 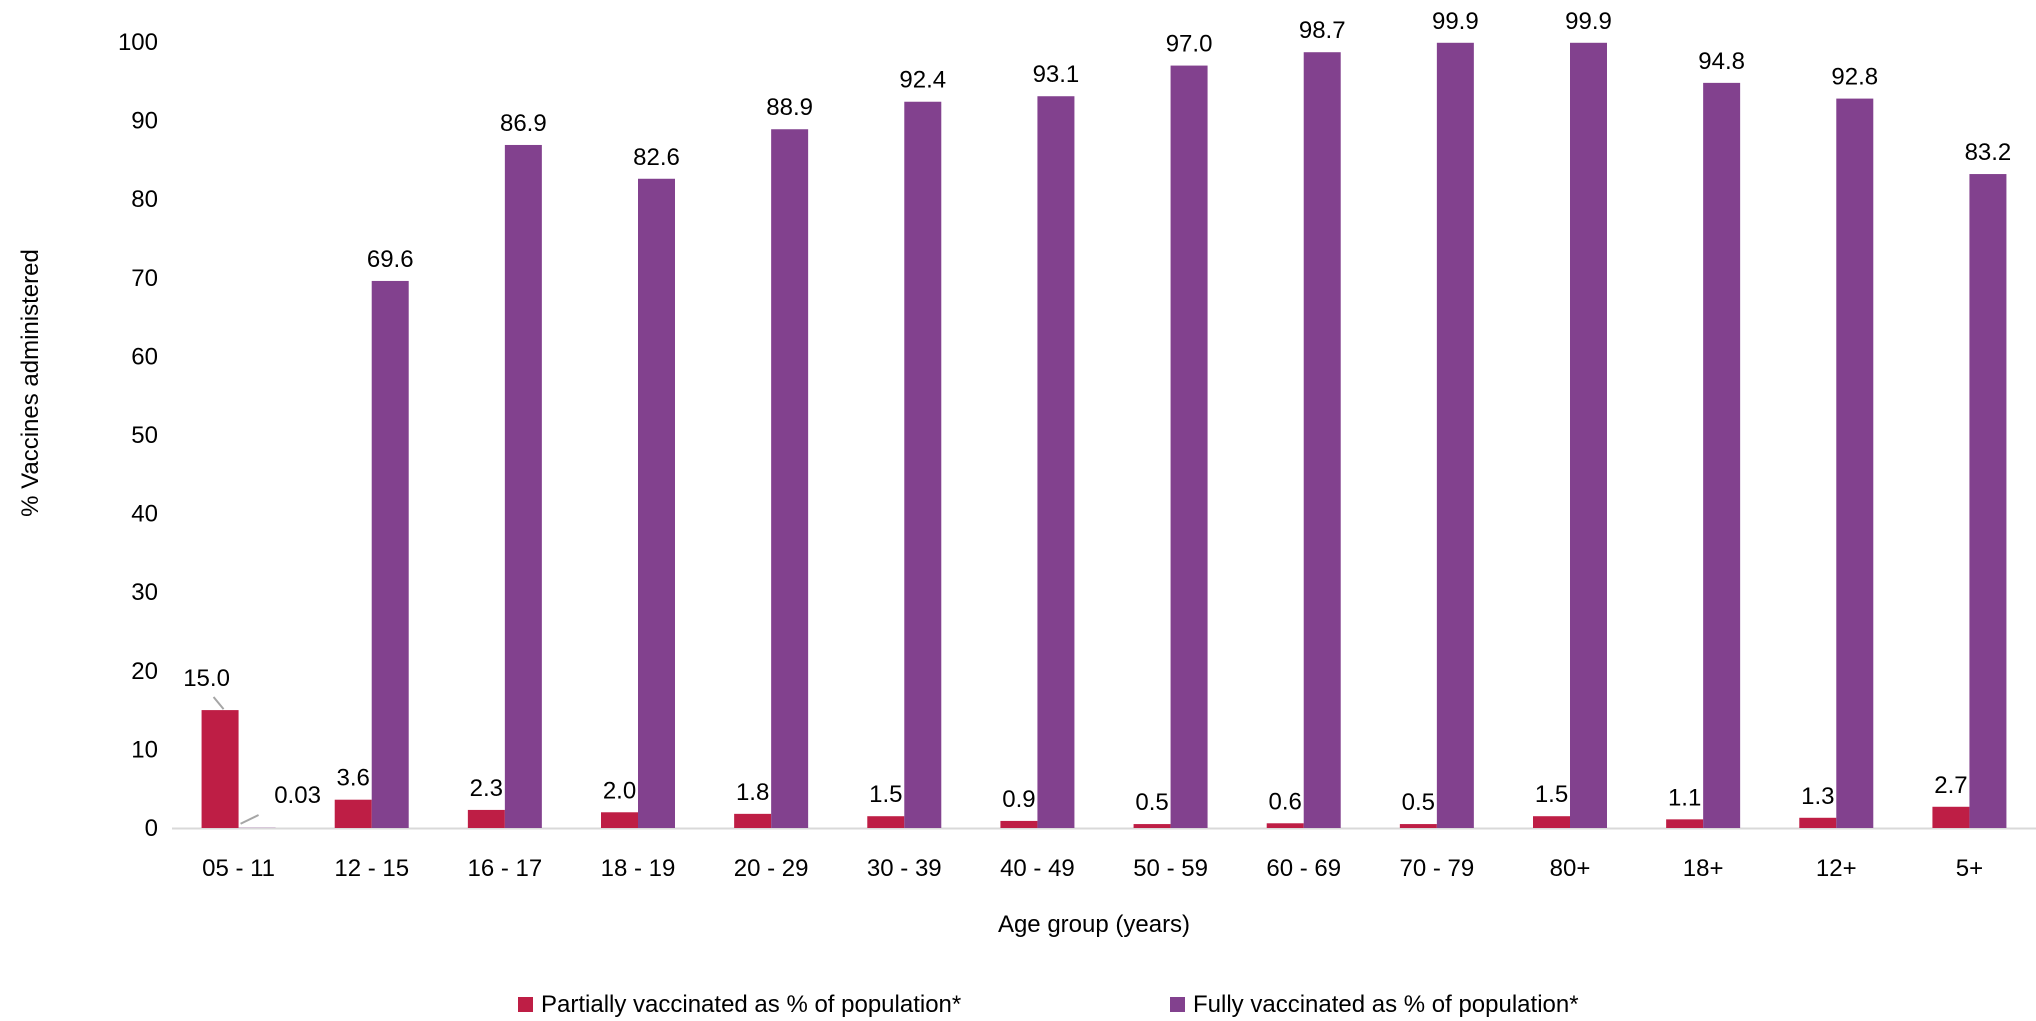 What do you see at coordinates (144, 278) in the screenshot?
I see `y-tick-label: 70` at bounding box center [144, 278].